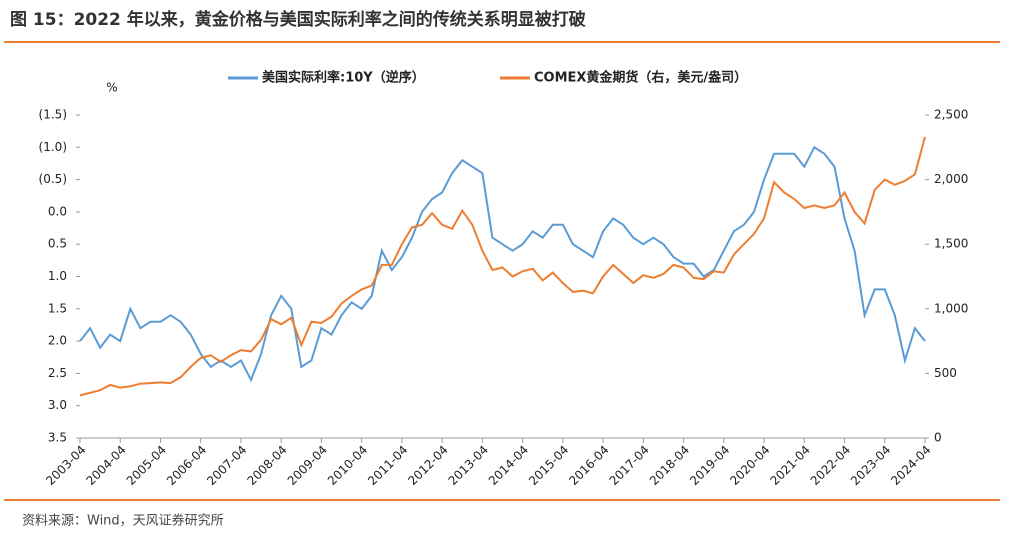  Describe the element at coordinates (669, 465) in the screenshot. I see `x-tick-label: 2018-04` at that location.